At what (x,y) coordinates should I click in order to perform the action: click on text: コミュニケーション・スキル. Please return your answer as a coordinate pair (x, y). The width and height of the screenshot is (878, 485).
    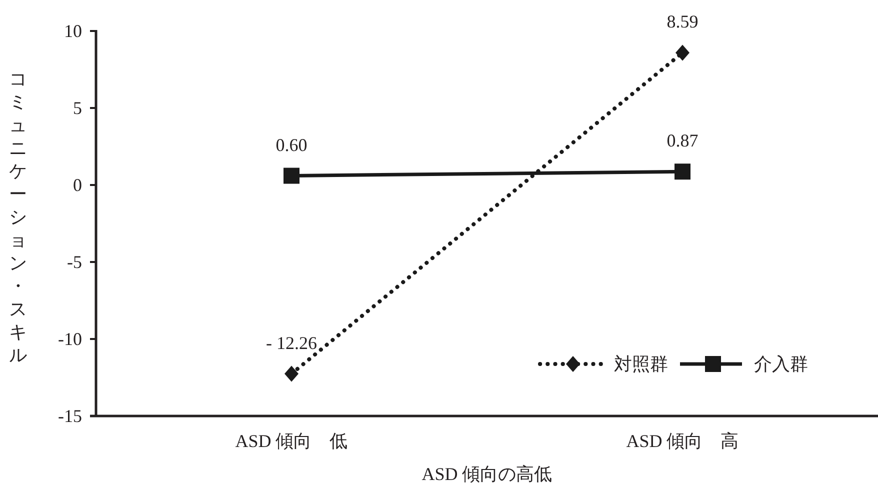
    Looking at the image, I should click on (18, 217).